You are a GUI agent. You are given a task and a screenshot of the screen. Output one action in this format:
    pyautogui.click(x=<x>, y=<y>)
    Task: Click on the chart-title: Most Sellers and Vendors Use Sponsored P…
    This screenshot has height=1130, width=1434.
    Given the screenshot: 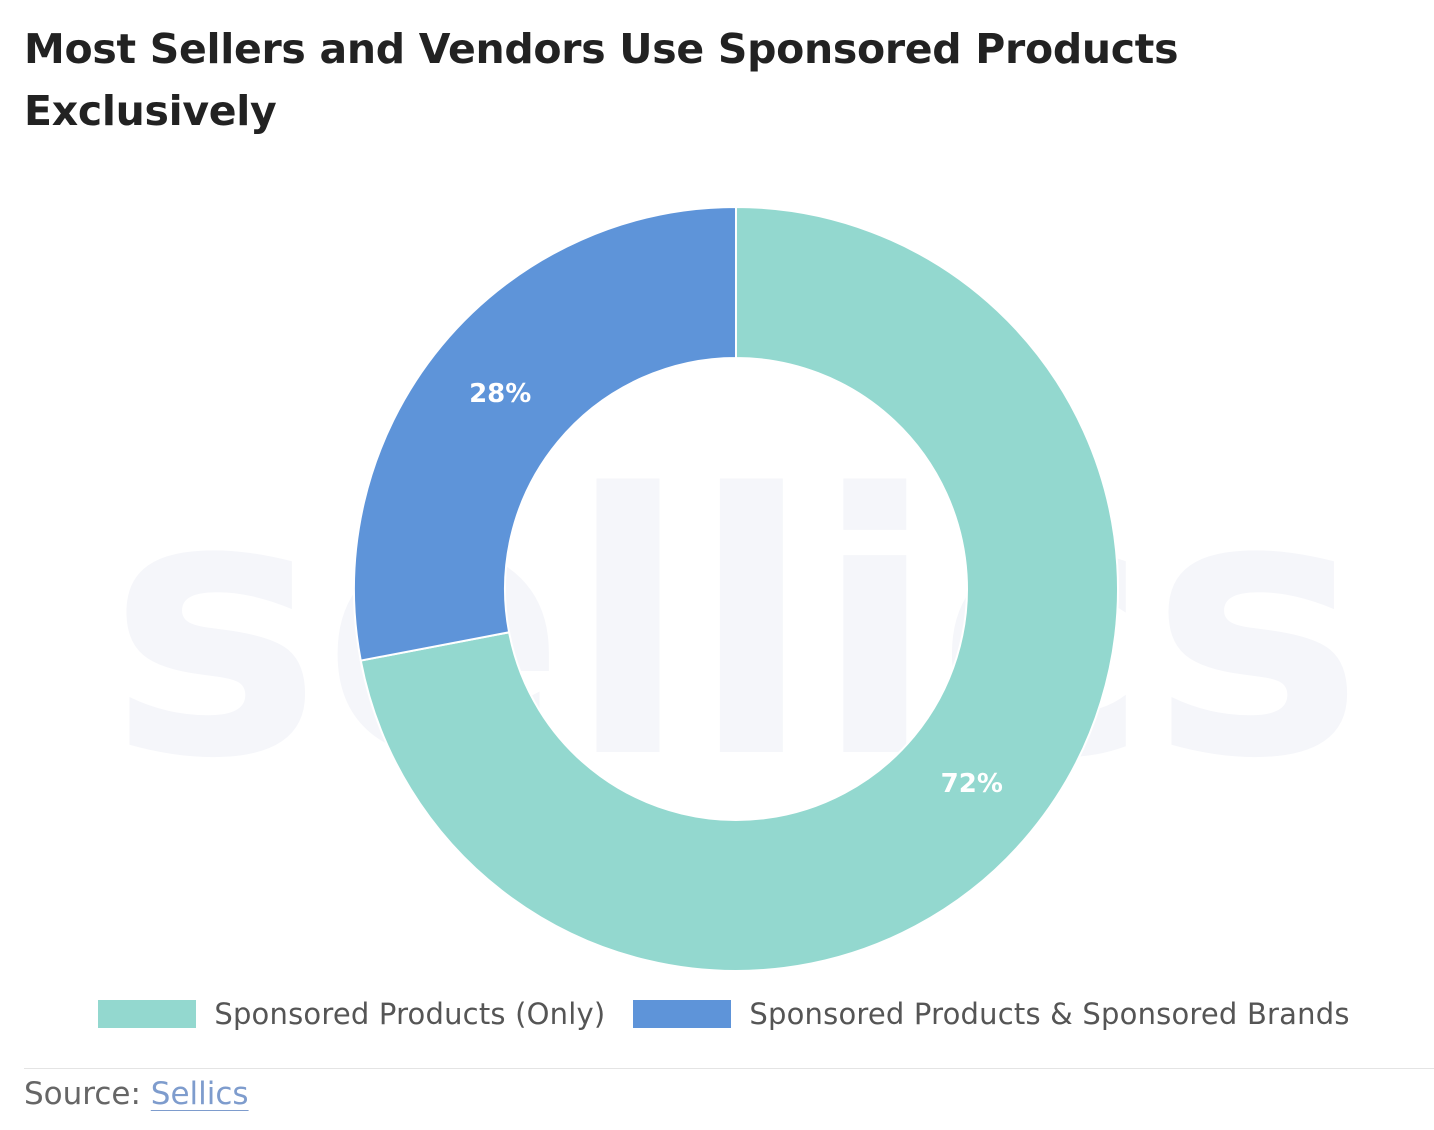 What is the action you would take?
    pyautogui.click(x=601, y=80)
    